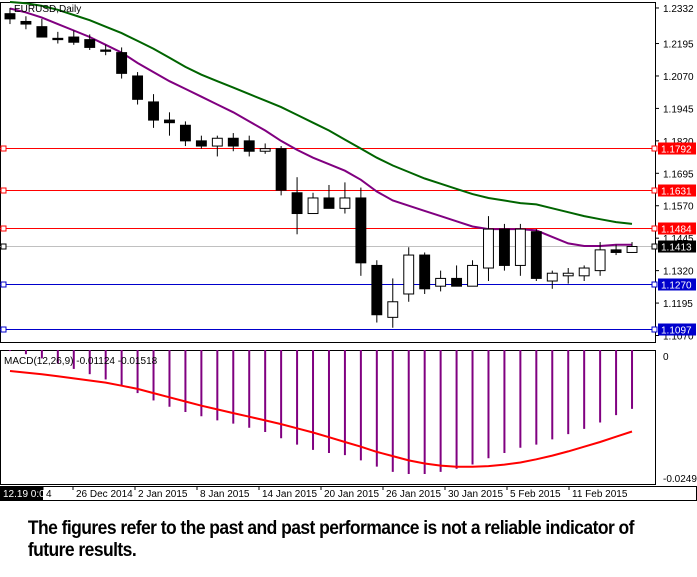 This screenshot has height=577, width=697. What do you see at coordinates (81, 361) in the screenshot?
I see `macd-label: MACD(12,26,9) -0.01124 -0.01518` at bounding box center [81, 361].